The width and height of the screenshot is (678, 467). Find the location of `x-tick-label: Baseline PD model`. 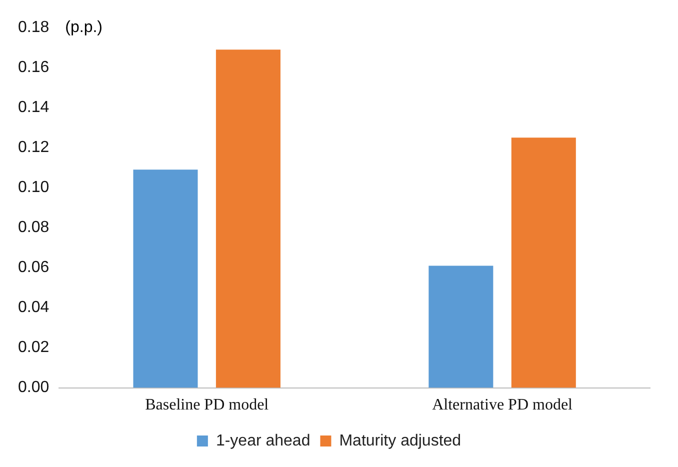

x-tick-label: Baseline PD model is located at coordinates (207, 405).